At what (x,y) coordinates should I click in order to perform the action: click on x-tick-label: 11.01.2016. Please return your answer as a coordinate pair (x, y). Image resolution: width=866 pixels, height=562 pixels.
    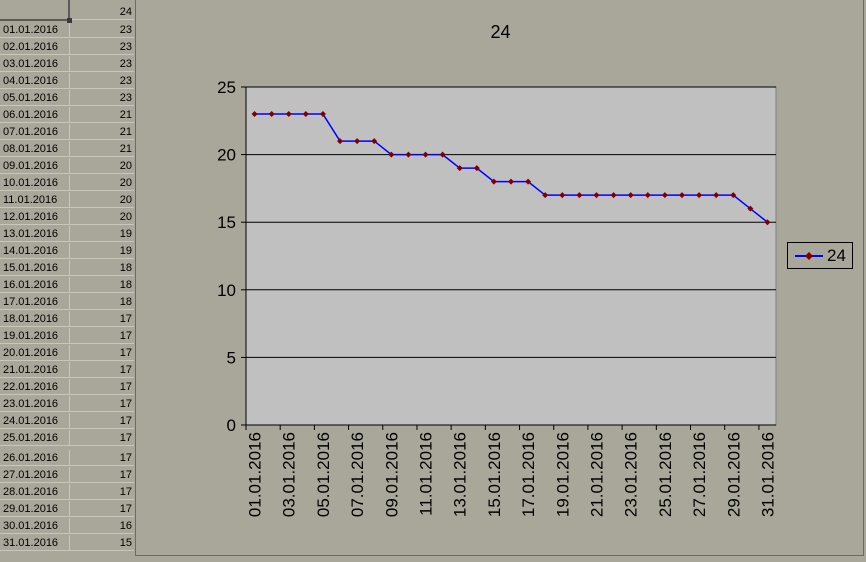
    Looking at the image, I should click on (426, 474).